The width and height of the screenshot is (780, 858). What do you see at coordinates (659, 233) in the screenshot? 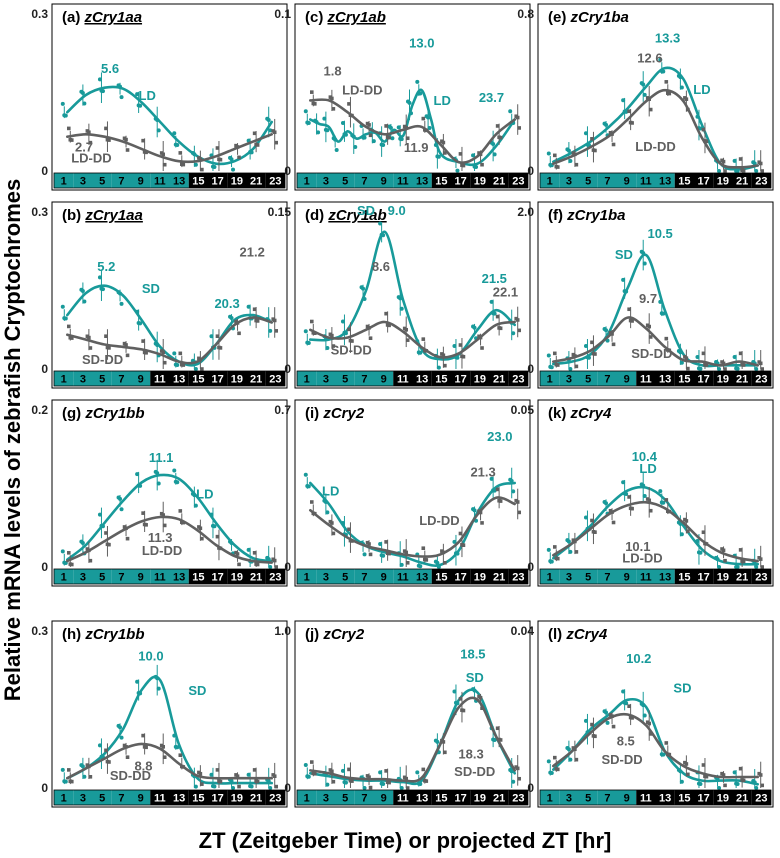
I see `annotation: 10.5` at bounding box center [659, 233].